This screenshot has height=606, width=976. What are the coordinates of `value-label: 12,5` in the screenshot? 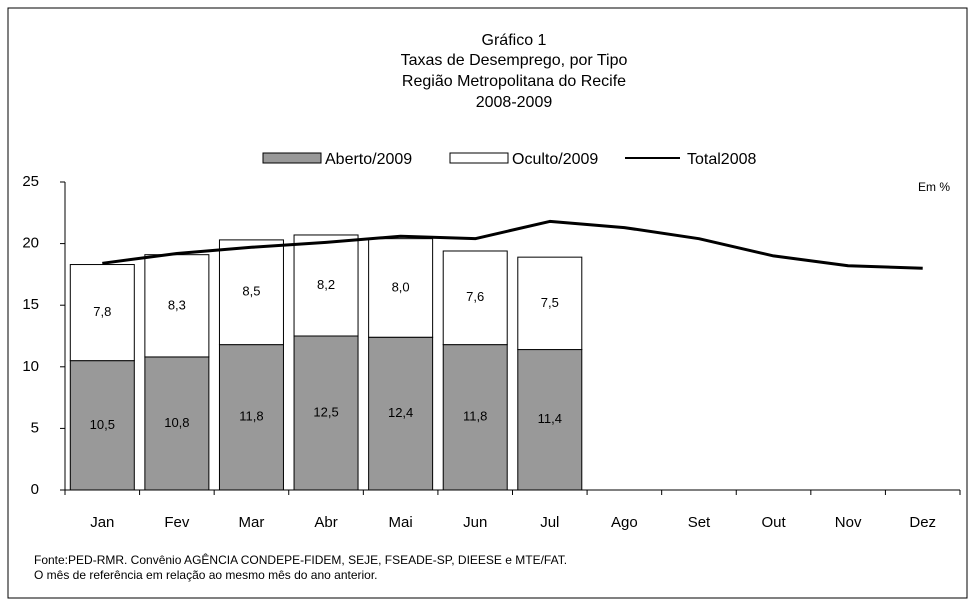 It's located at (325, 411).